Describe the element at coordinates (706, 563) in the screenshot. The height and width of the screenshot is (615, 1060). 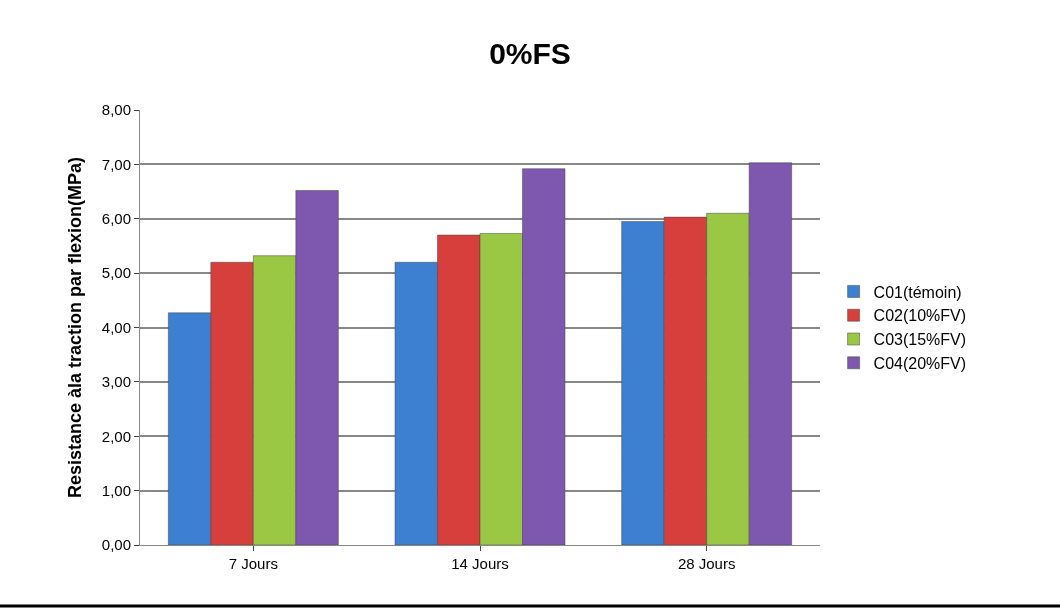
I see `x-tick-label: 28 Jours` at that location.